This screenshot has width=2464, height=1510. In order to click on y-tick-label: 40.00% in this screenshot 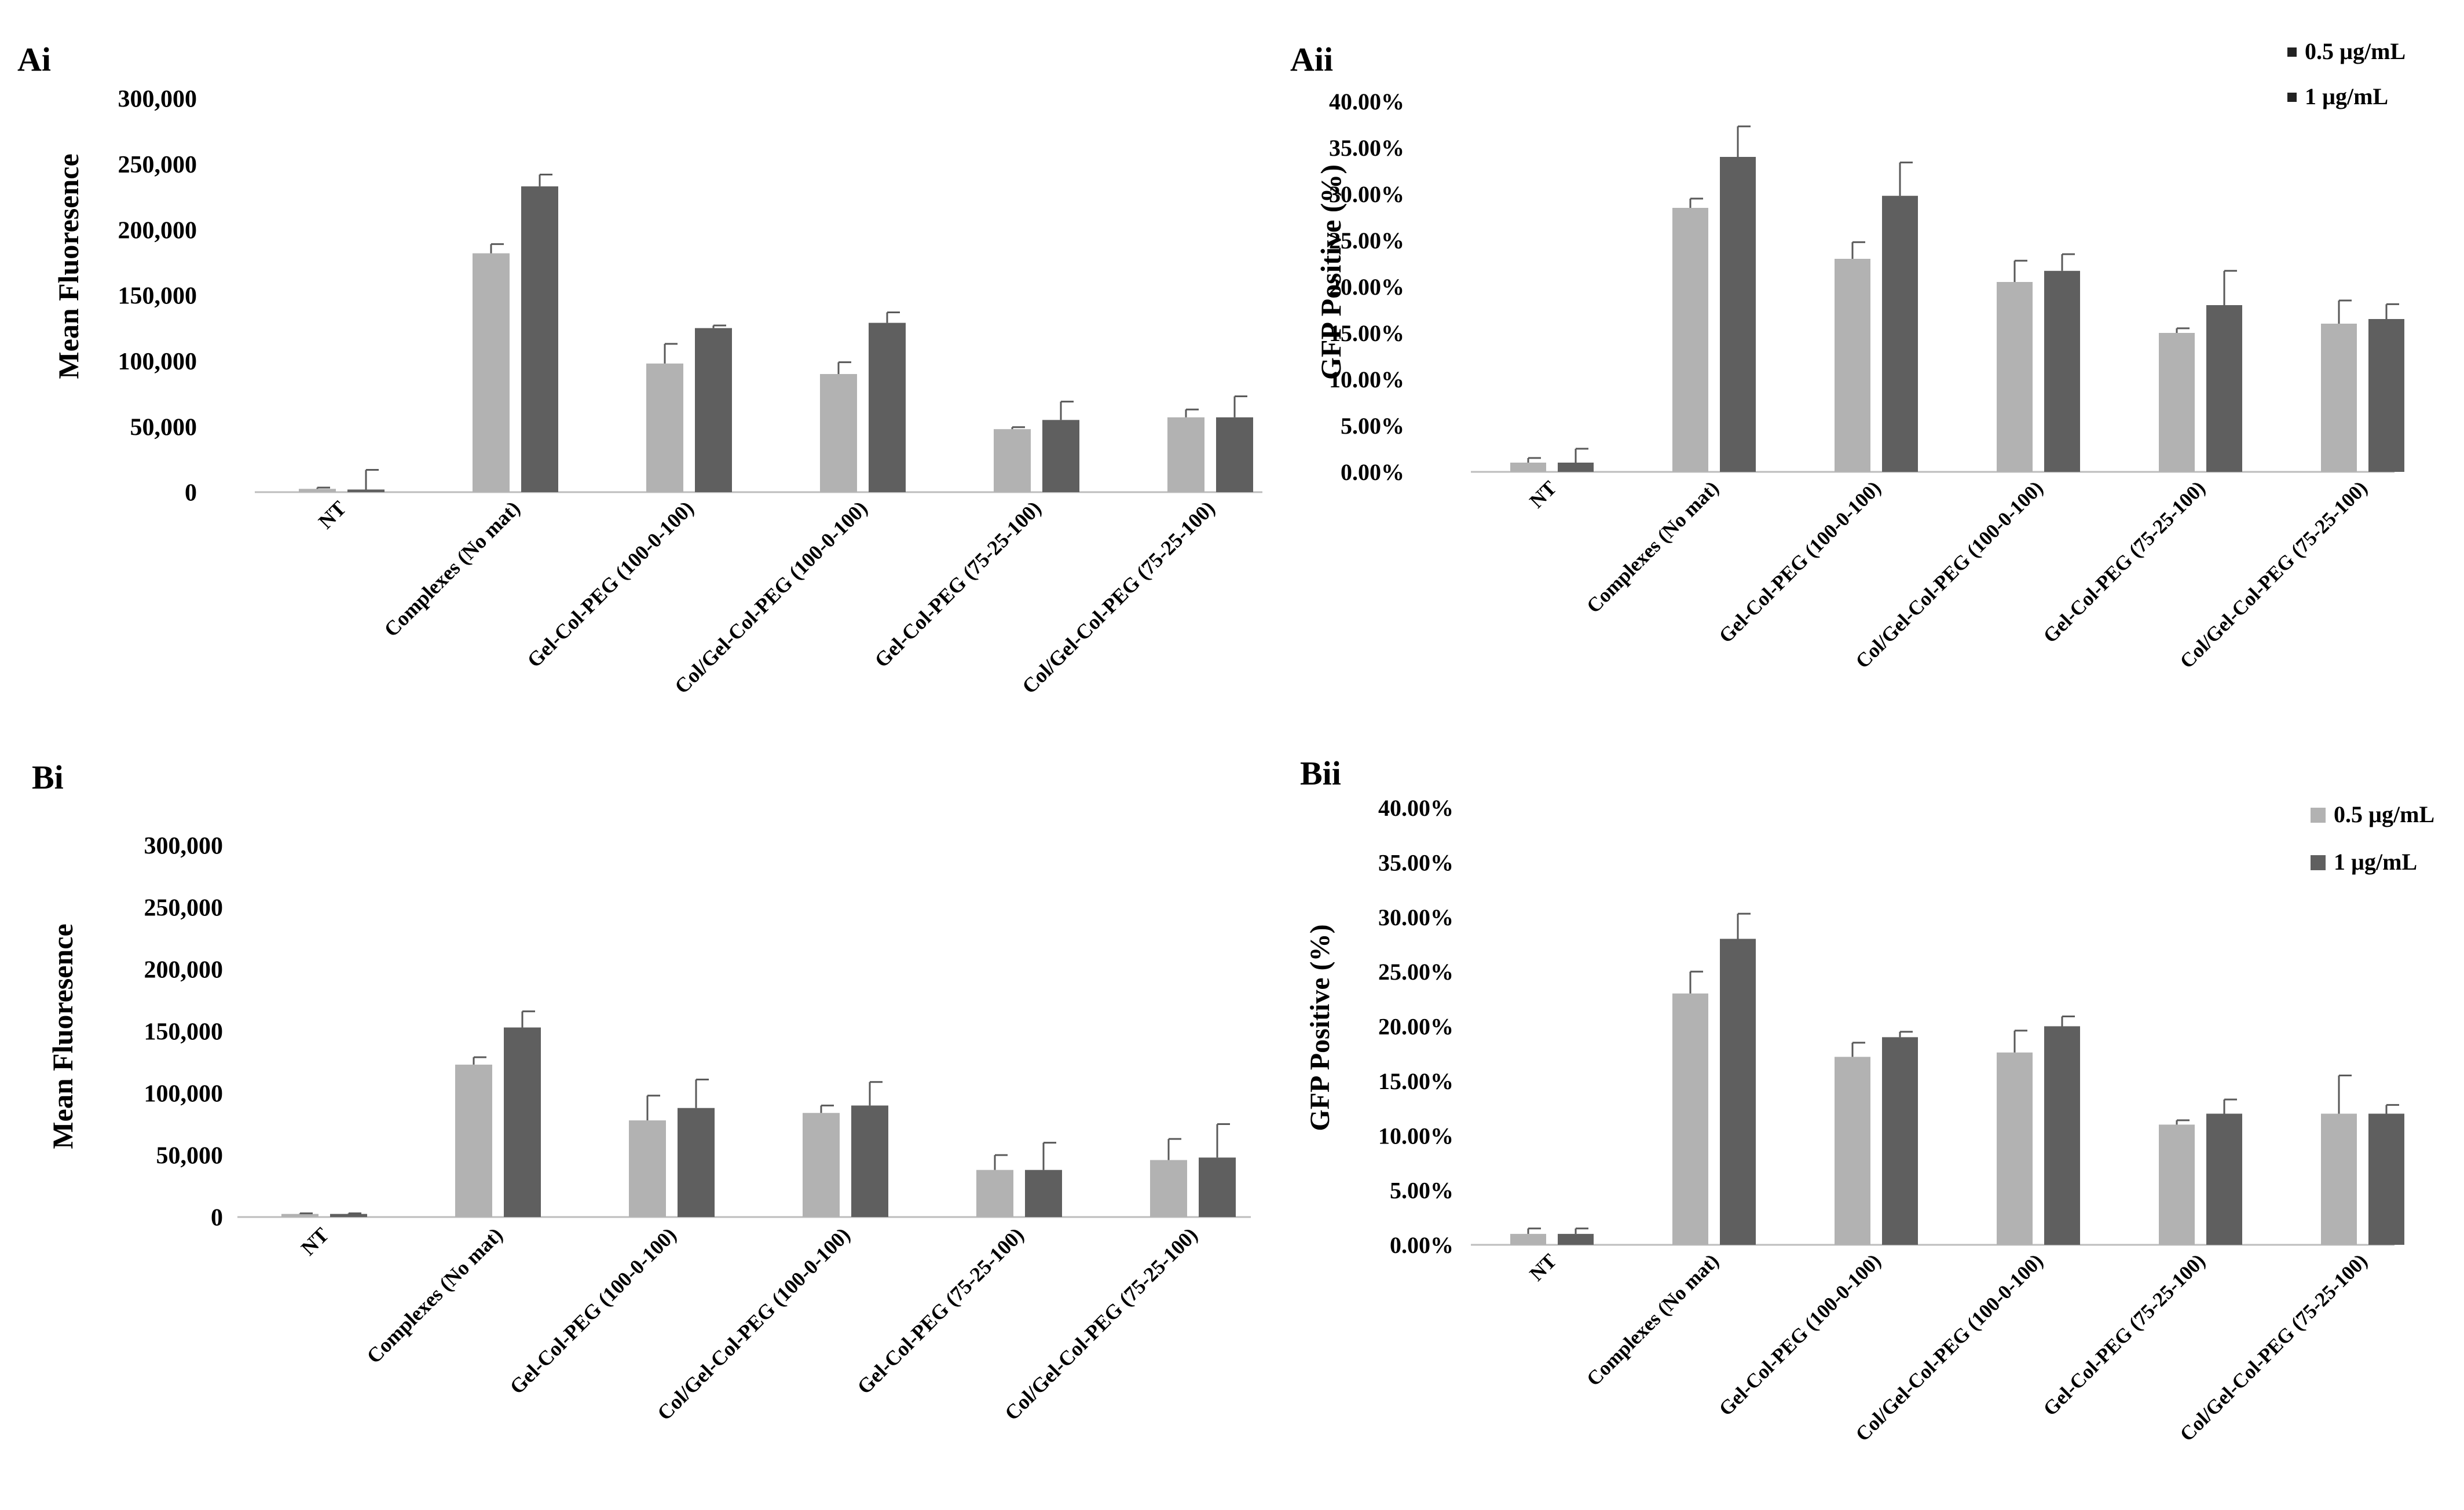, I will do `click(1416, 808)`.